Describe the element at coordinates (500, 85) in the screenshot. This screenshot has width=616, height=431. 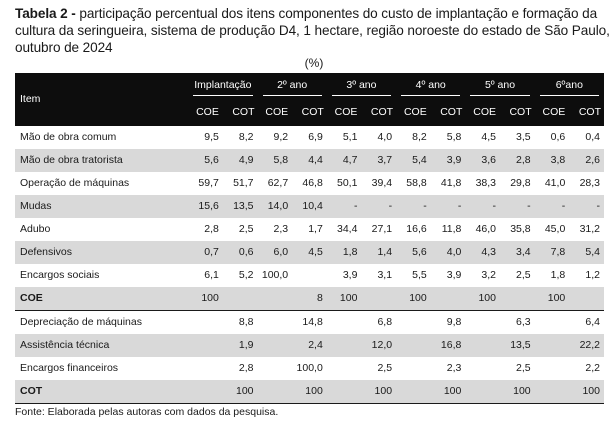
I see `group-header-ano-5: 5º ano` at that location.